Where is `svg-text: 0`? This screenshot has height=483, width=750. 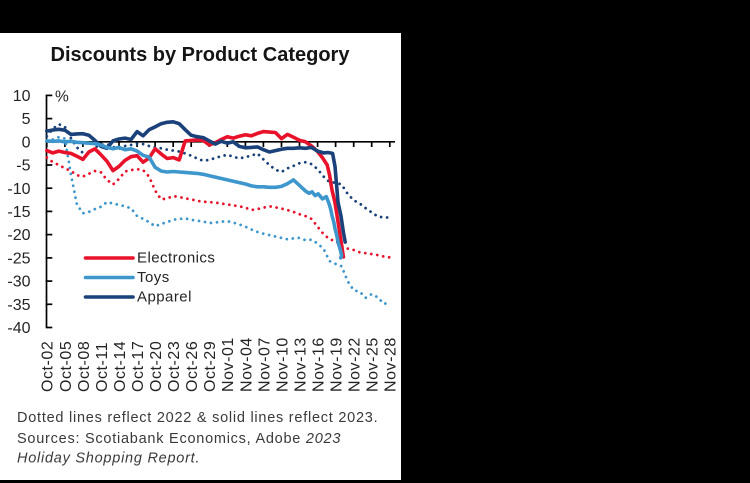
svg-text: 0 is located at coordinates (26, 142).